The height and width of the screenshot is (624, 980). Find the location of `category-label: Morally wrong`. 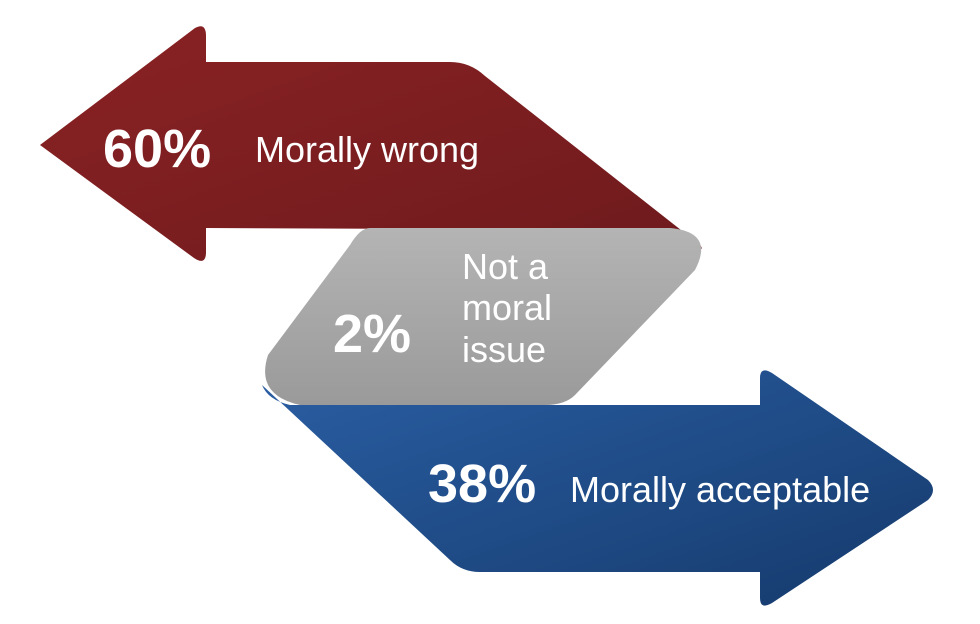

category-label: Morally wrong is located at coordinates (367, 149).